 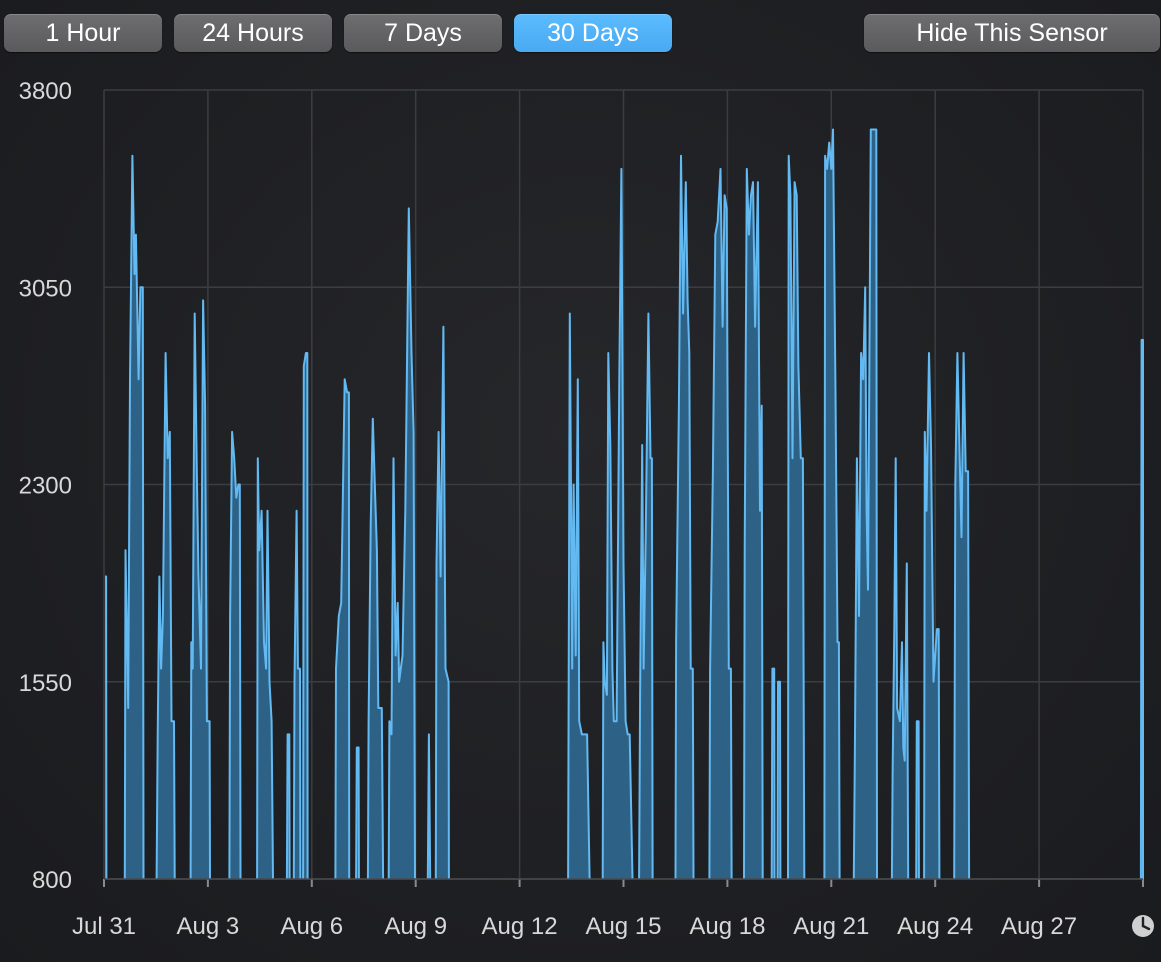 I want to click on x-tick-label: Aug 12, so click(x=520, y=926).